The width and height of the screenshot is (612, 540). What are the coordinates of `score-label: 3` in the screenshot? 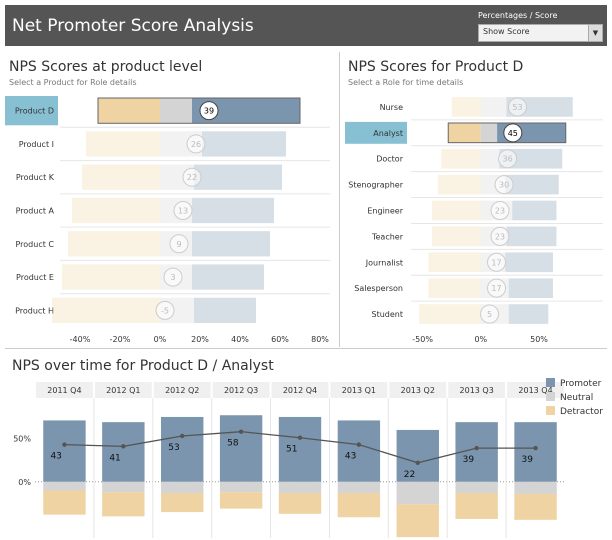 It's located at (172, 277).